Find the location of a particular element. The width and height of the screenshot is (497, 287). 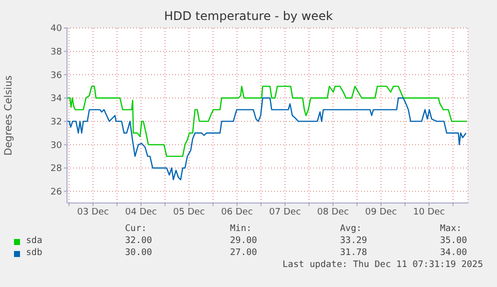

y-tick-label: 34 is located at coordinates (56, 99).